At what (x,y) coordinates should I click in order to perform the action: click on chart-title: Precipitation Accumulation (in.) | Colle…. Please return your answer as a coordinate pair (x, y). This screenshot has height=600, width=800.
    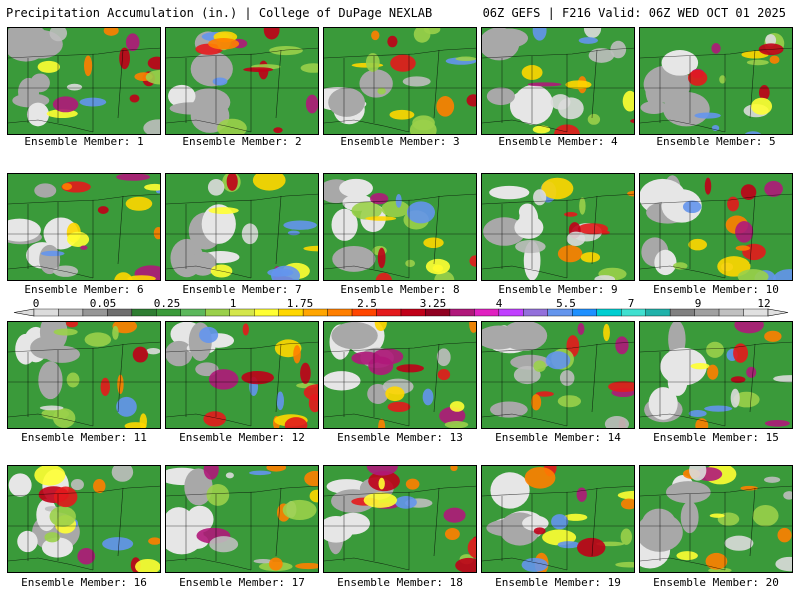
    Looking at the image, I should click on (219, 13).